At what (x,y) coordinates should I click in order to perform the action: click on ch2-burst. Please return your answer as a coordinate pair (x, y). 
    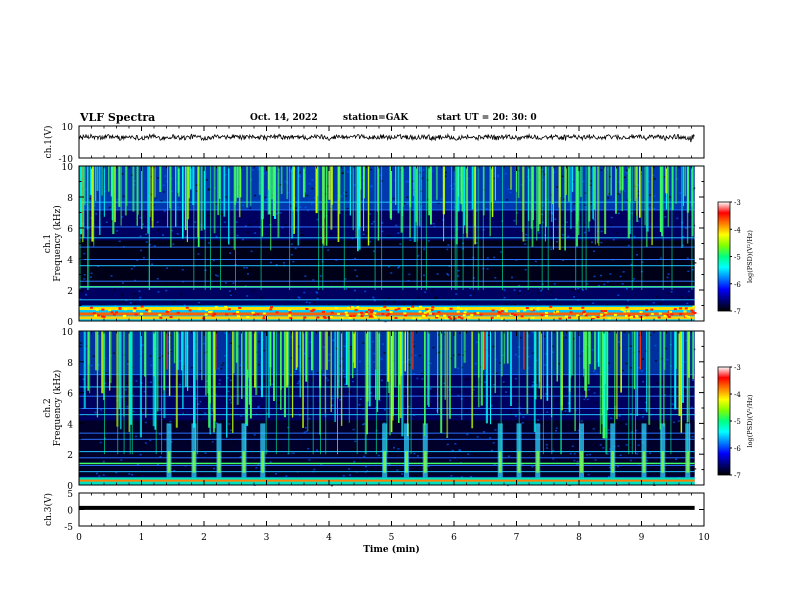
    Looking at the image, I should click on (538, 462).